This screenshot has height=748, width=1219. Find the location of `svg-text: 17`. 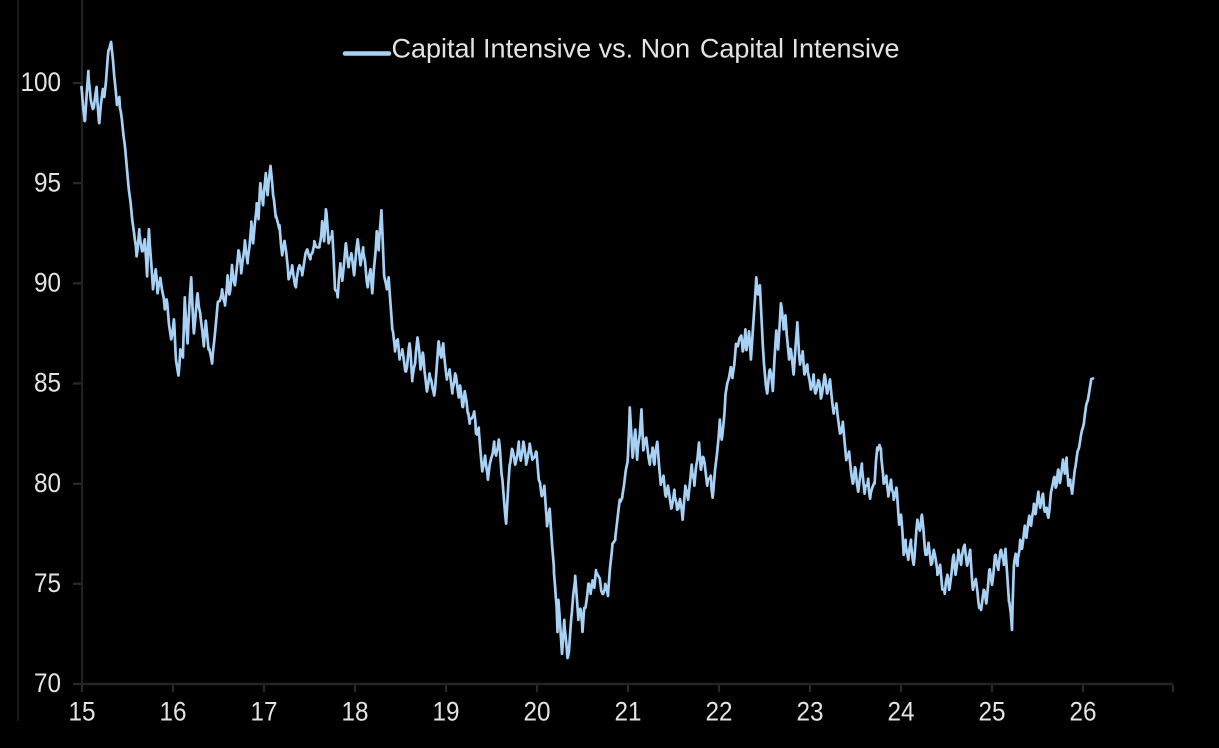

svg-text: 17 is located at coordinates (264, 712).